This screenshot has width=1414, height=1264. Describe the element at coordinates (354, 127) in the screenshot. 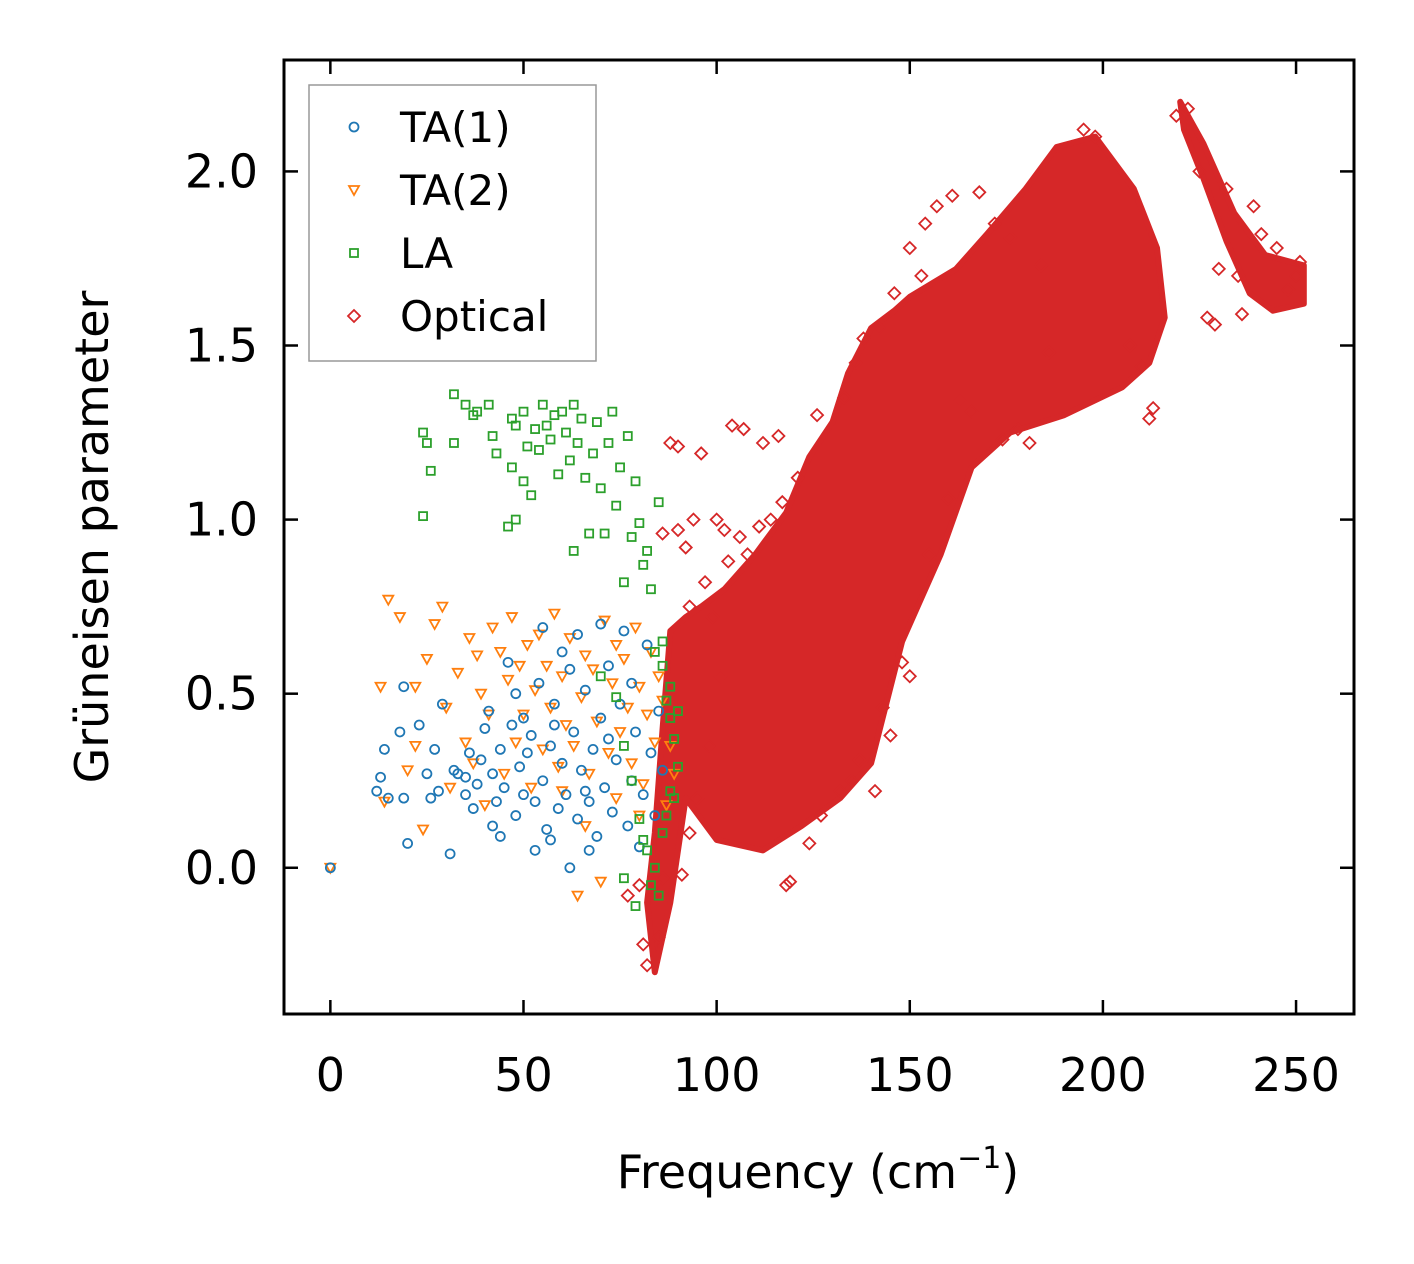

I see `legend-marker-ta-1-` at that location.